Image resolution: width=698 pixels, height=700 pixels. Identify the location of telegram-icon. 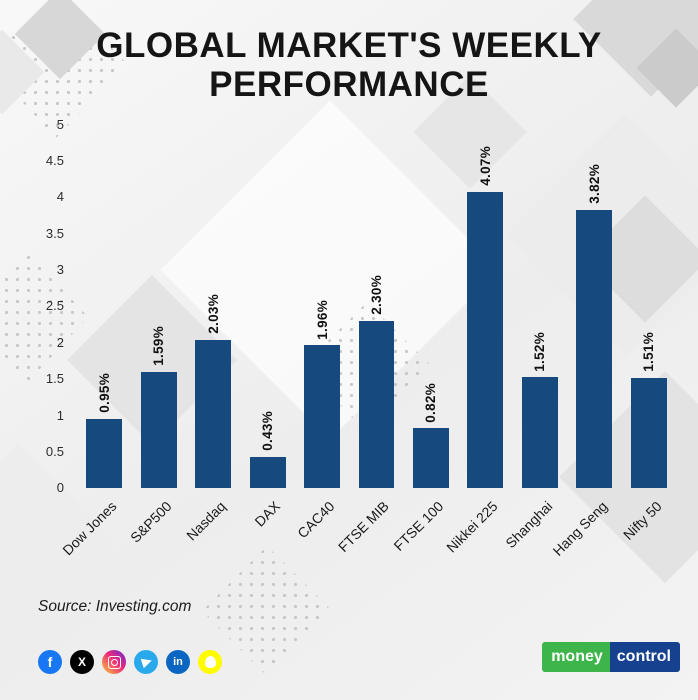
(146, 662).